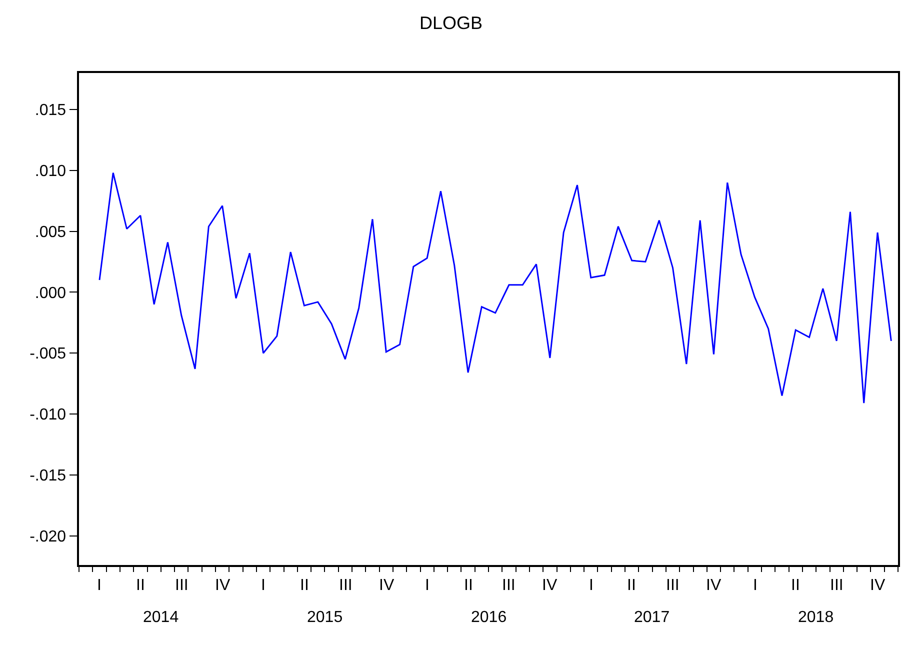 The width and height of the screenshot is (902, 655). Describe the element at coordinates (48, 537) in the screenshot. I see `y-tick-label: -.020` at that location.